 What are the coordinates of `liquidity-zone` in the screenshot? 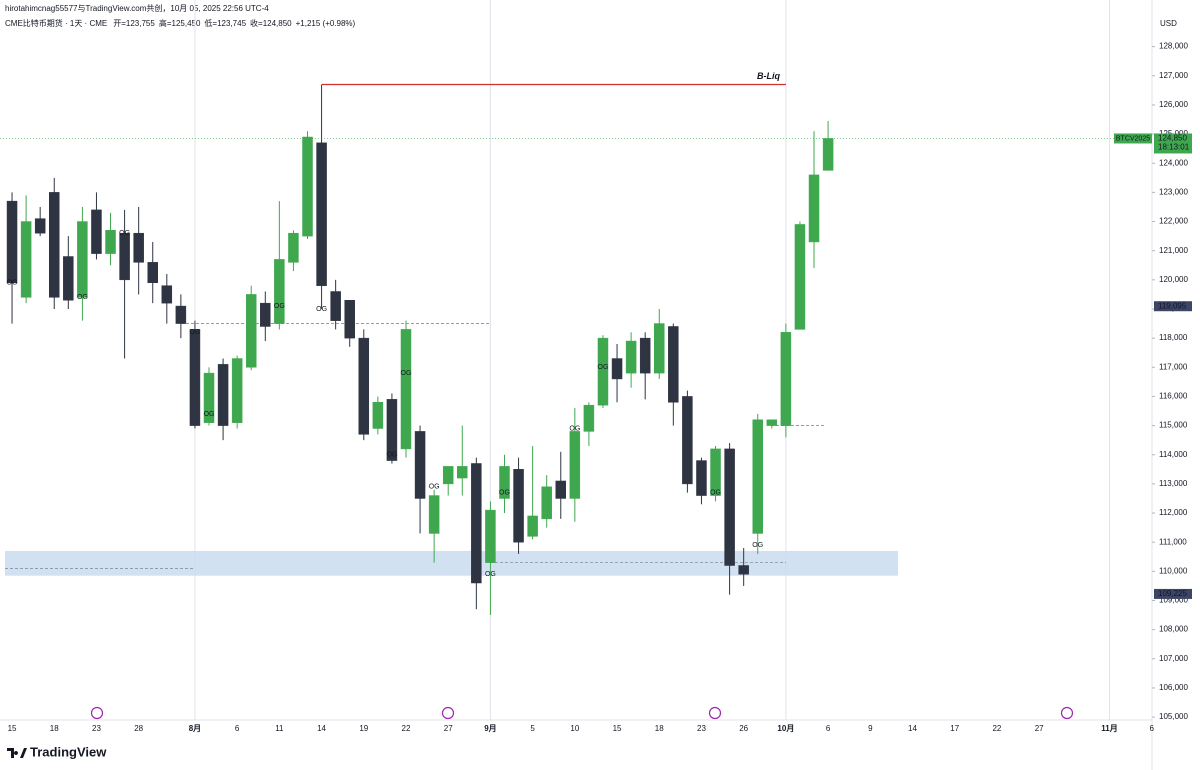 It's located at (451, 563).